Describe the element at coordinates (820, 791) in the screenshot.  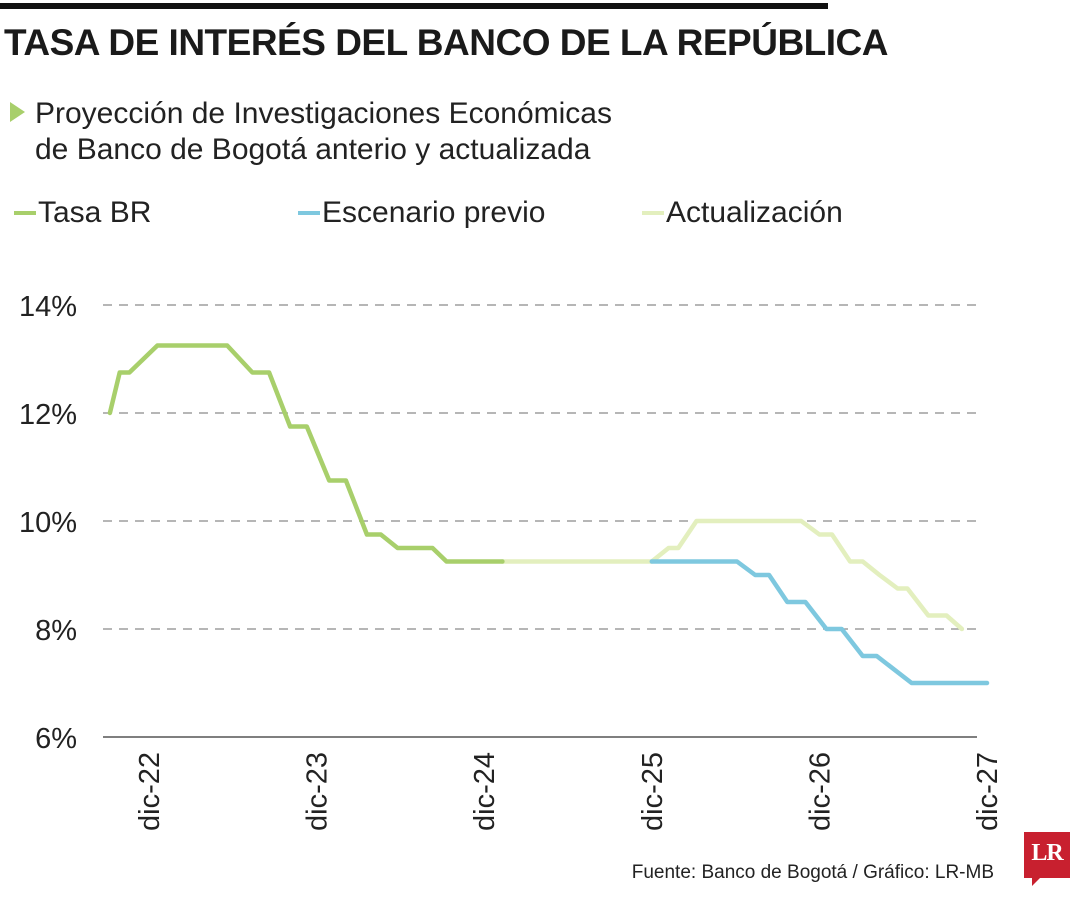
I see `x-tick-label: dic-26` at that location.